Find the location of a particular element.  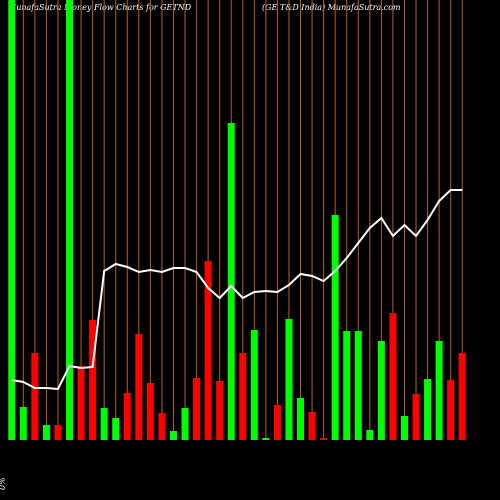

y-label: 0% is located at coordinates (3, 483).